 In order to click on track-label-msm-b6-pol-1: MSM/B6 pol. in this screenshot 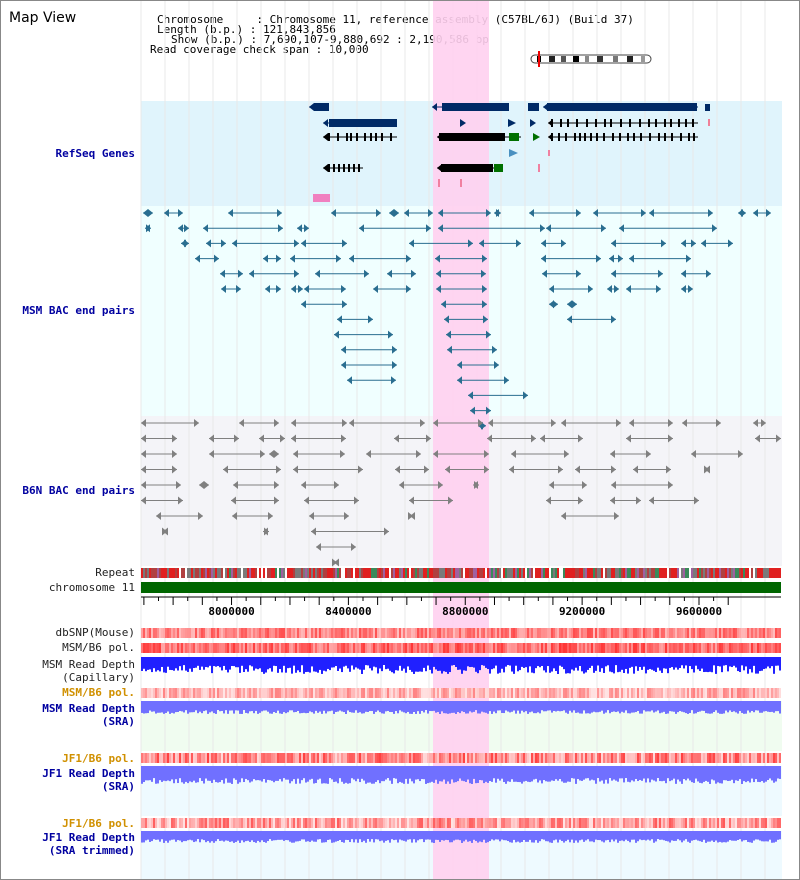, I will do `click(98, 647)`.